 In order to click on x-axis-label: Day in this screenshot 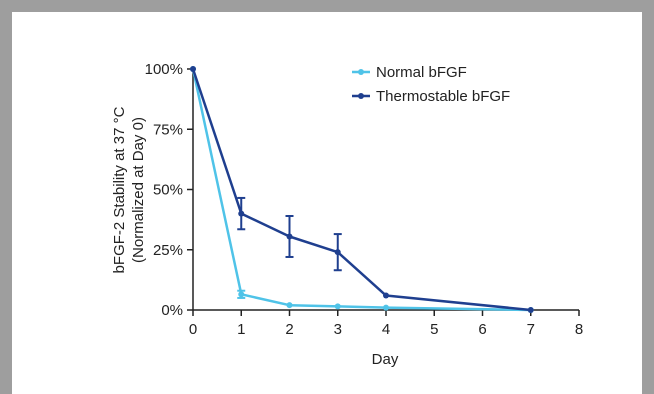, I will do `click(385, 359)`.